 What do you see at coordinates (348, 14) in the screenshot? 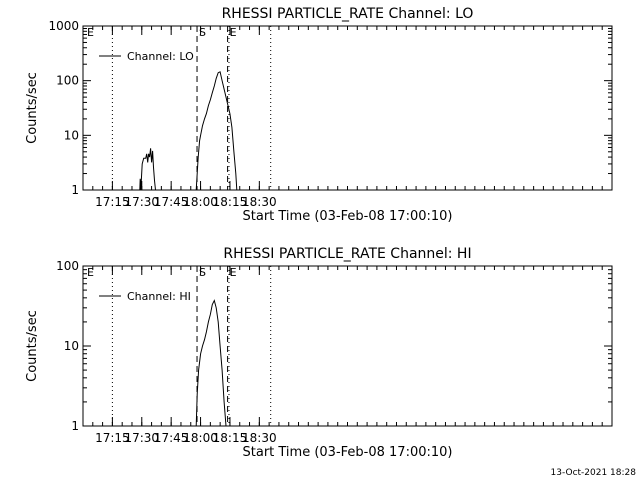
I see `chart-title: RHESSI PARTICLE_RATE Channel: LO` at bounding box center [348, 14].